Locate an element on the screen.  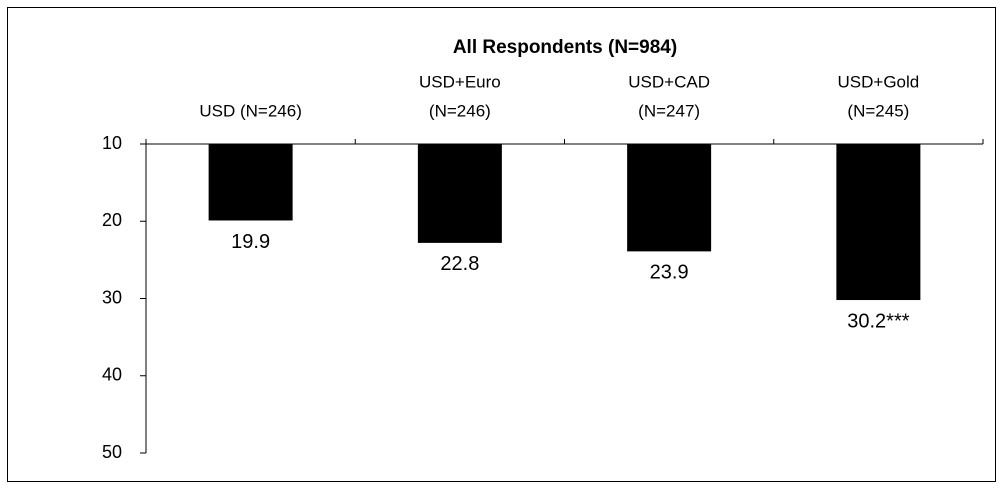
x-tick-label: (N=247) is located at coordinates (669, 110).